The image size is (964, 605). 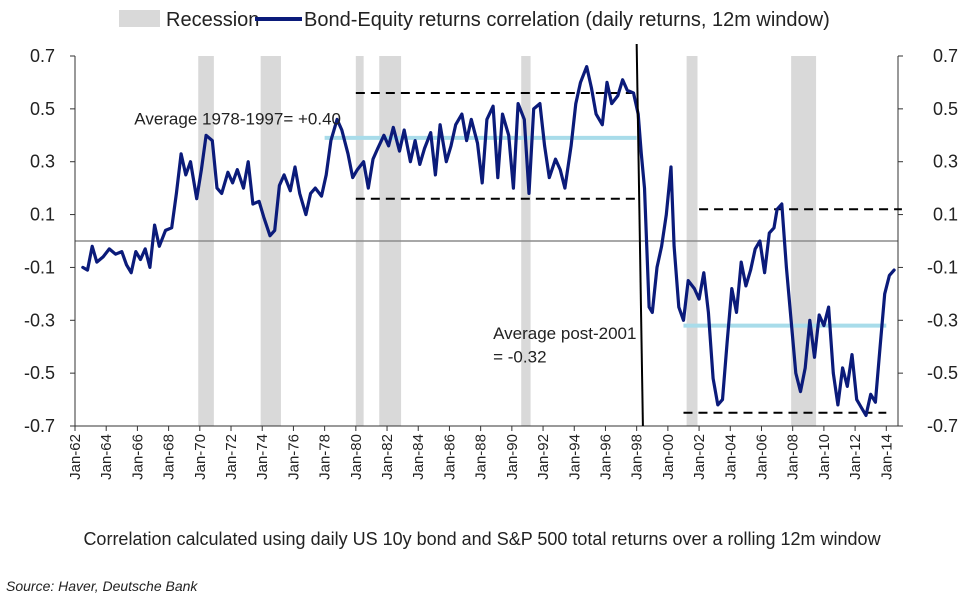 I want to click on y-tick-label-left: 0.3, so click(x=42, y=162).